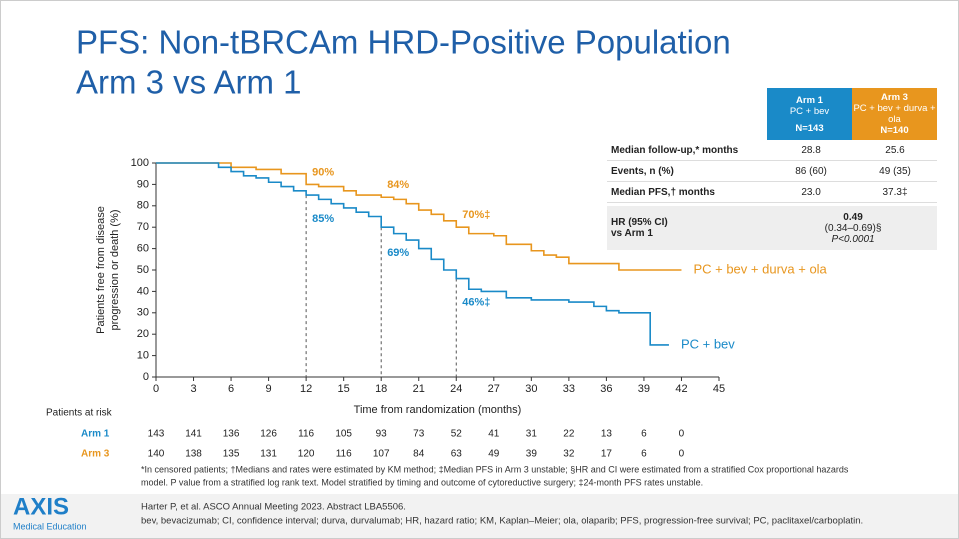 This screenshot has width=959, height=539. Describe the element at coordinates (50, 526) in the screenshot. I see `logo-subtitle: Medical Education` at that location.